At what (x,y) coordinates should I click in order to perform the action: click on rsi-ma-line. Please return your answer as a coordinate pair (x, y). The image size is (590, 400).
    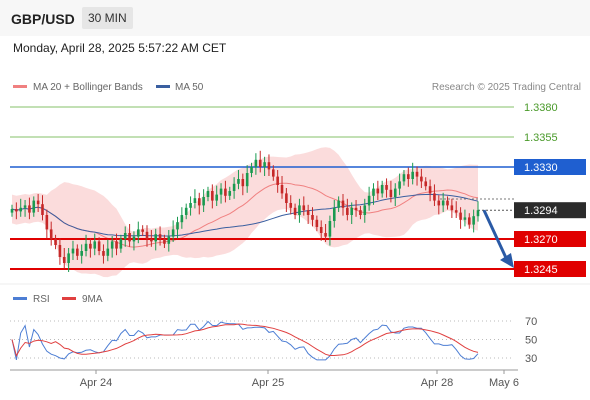
    Looking at the image, I should click on (245, 340).